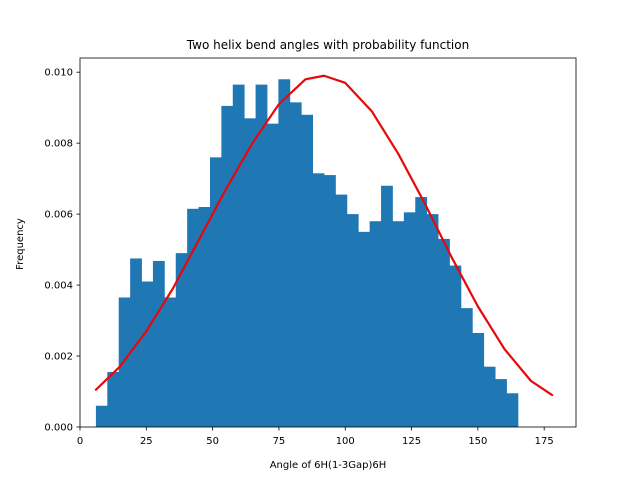  I want to click on x-tick-label: 50, so click(212, 441).